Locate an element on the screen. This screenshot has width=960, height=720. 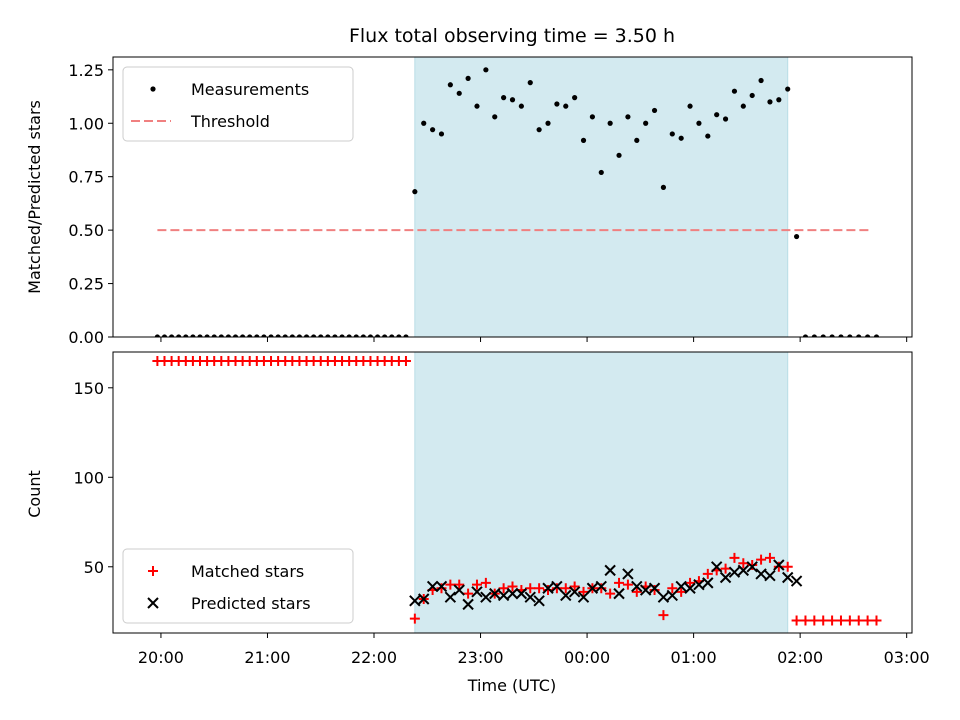
y-tick-label: 1.00 is located at coordinates (86, 123).